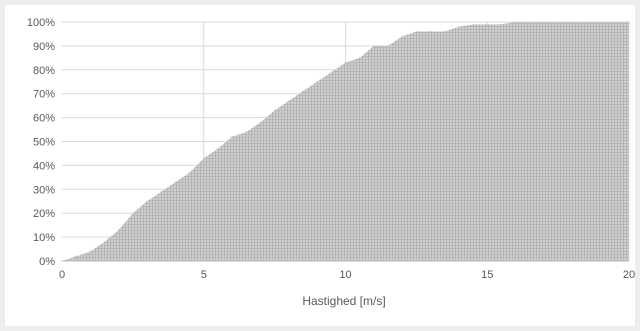 This screenshot has width=640, height=331. I want to click on y-tick-label: 100%, so click(41, 23).